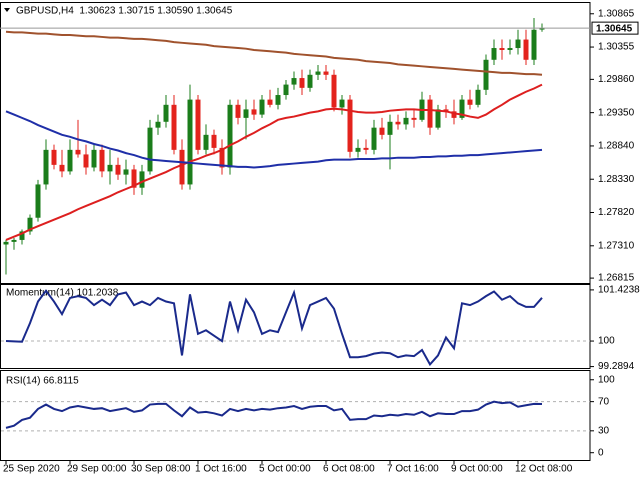 Image resolution: width=640 pixels, height=480 pixels. What do you see at coordinates (285, 469) in the screenshot?
I see `x-tick-label: 5 Oct 00:00` at bounding box center [285, 469].